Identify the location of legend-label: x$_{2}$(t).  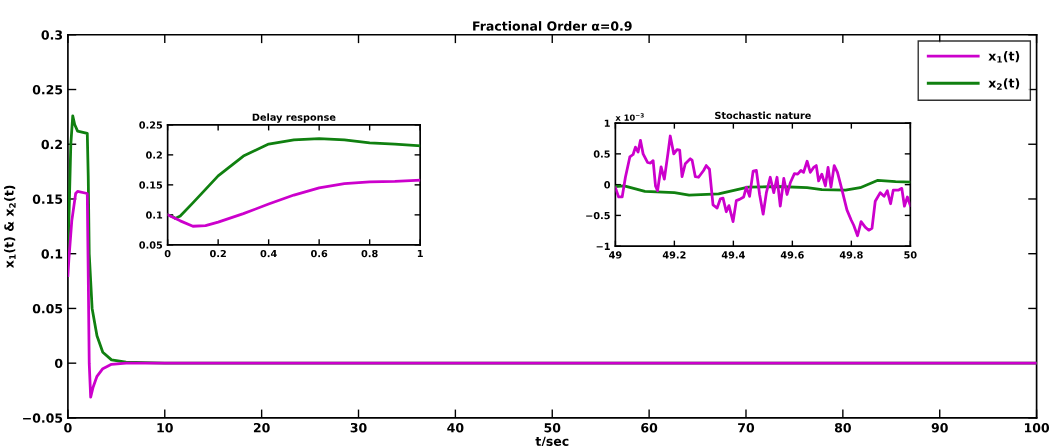
(1004, 84).